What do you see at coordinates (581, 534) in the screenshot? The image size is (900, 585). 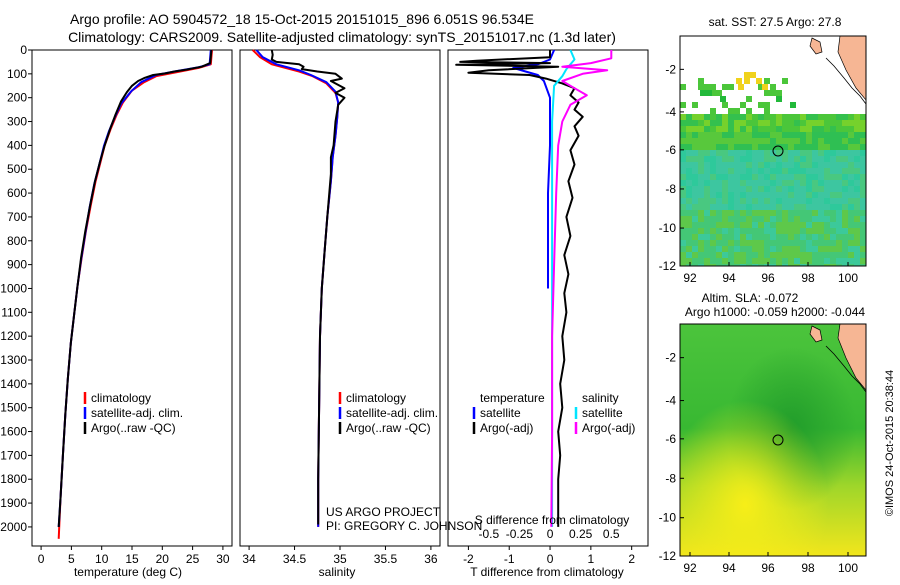 I see `S-tick-label: 0.25` at bounding box center [581, 534].